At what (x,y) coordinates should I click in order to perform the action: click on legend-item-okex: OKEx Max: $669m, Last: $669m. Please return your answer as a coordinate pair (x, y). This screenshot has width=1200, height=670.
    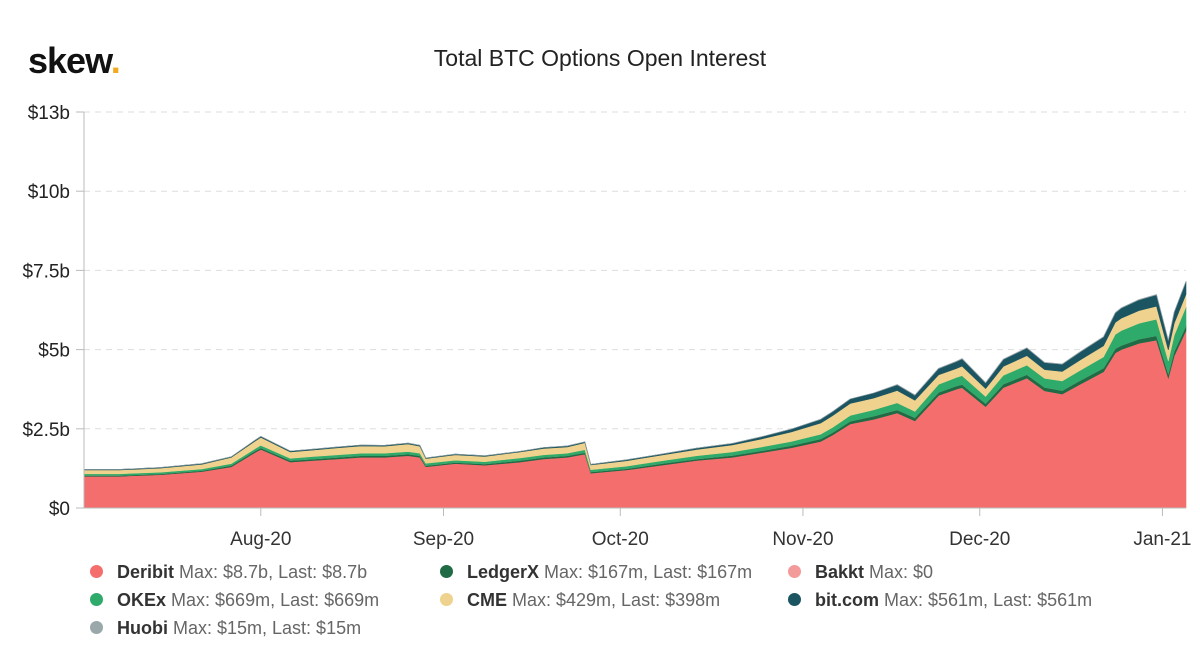
    Looking at the image, I should click on (234, 600).